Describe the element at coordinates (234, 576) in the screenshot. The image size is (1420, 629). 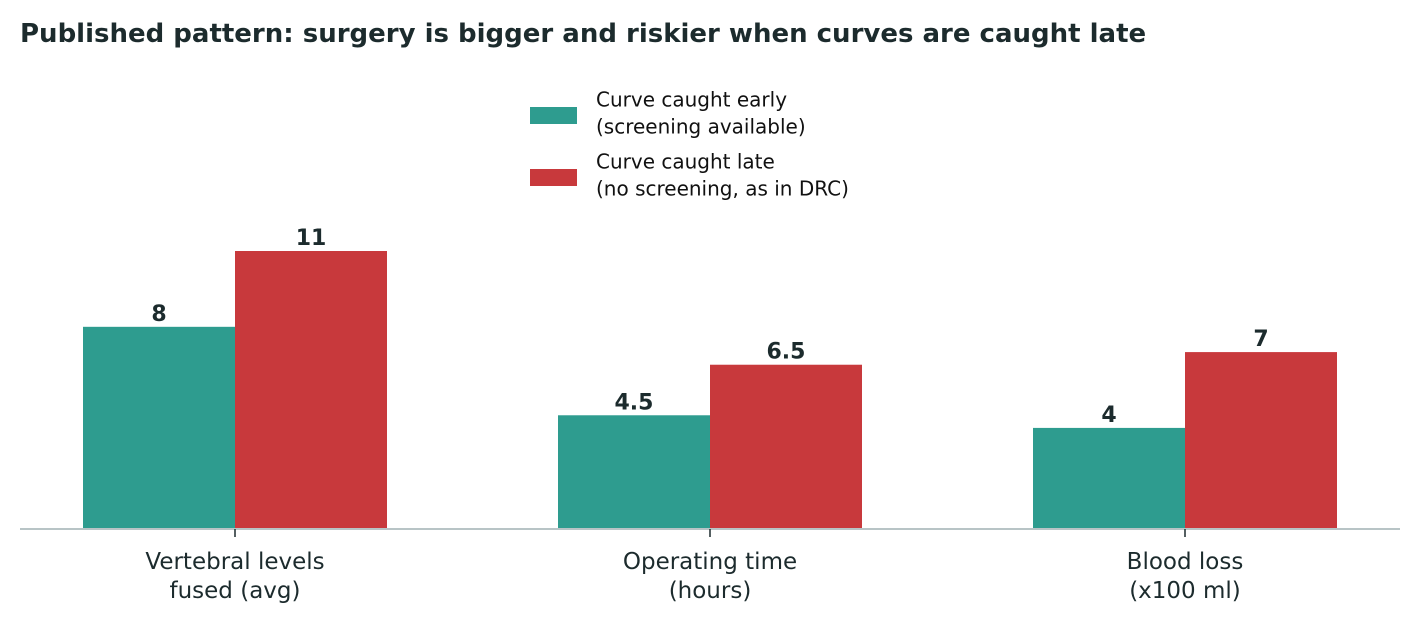
I see `x-tick-label: Vertebral levels fused (avg)` at that location.